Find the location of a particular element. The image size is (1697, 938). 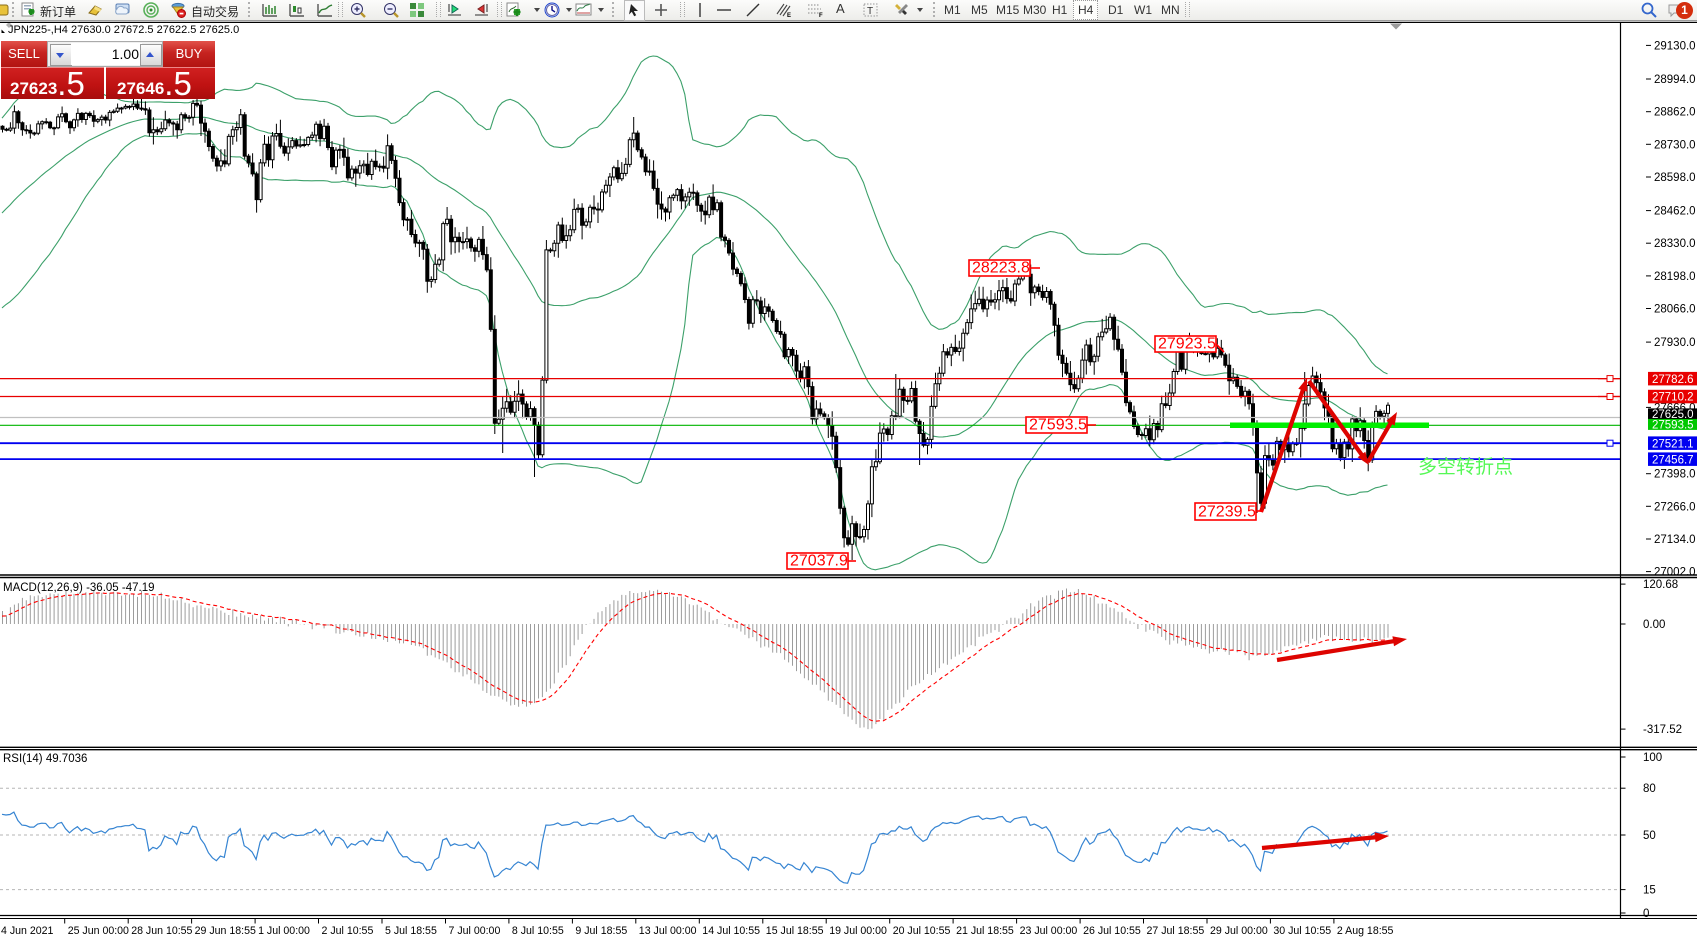

svg-text: 14 Jul 10:55 is located at coordinates (731, 931).